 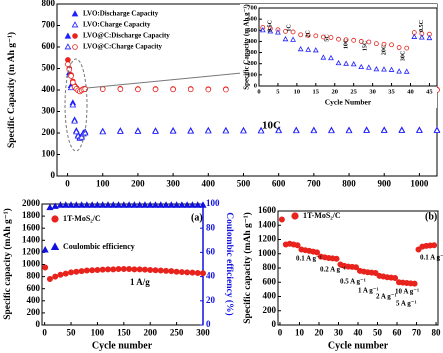 What do you see at coordinates (252, 19) in the screenshot?
I see `y-tick-label: 600` at bounding box center [252, 19].